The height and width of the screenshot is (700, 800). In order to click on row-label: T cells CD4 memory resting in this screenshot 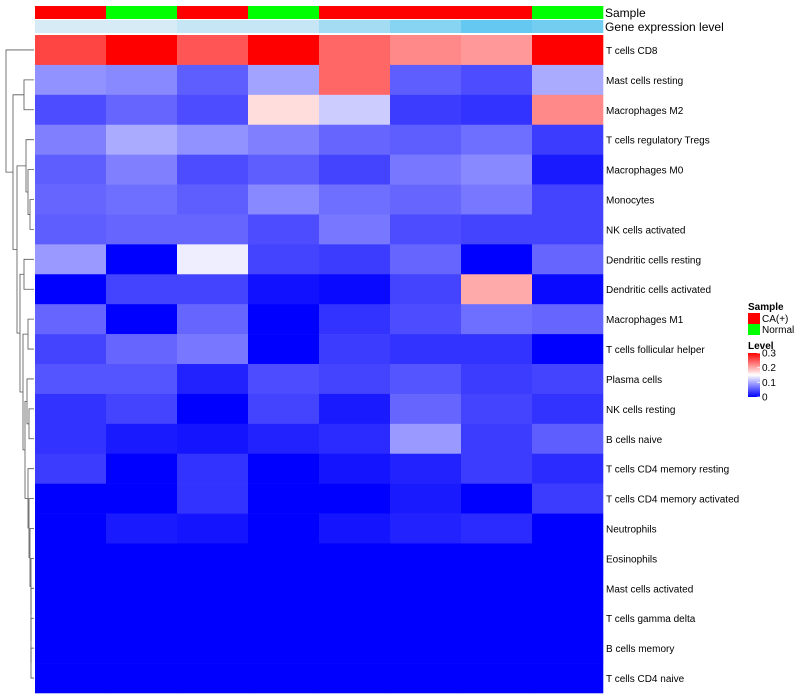, I will do `click(667, 470)`.